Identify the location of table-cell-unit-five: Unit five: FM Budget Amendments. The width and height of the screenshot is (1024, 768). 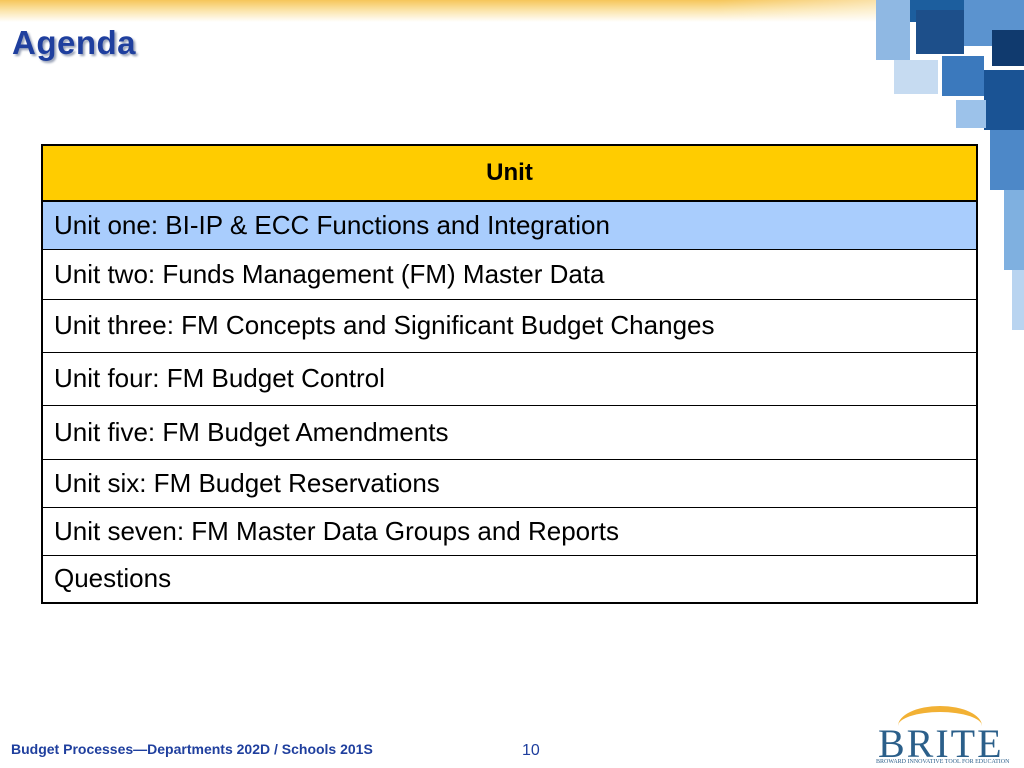
(509, 432).